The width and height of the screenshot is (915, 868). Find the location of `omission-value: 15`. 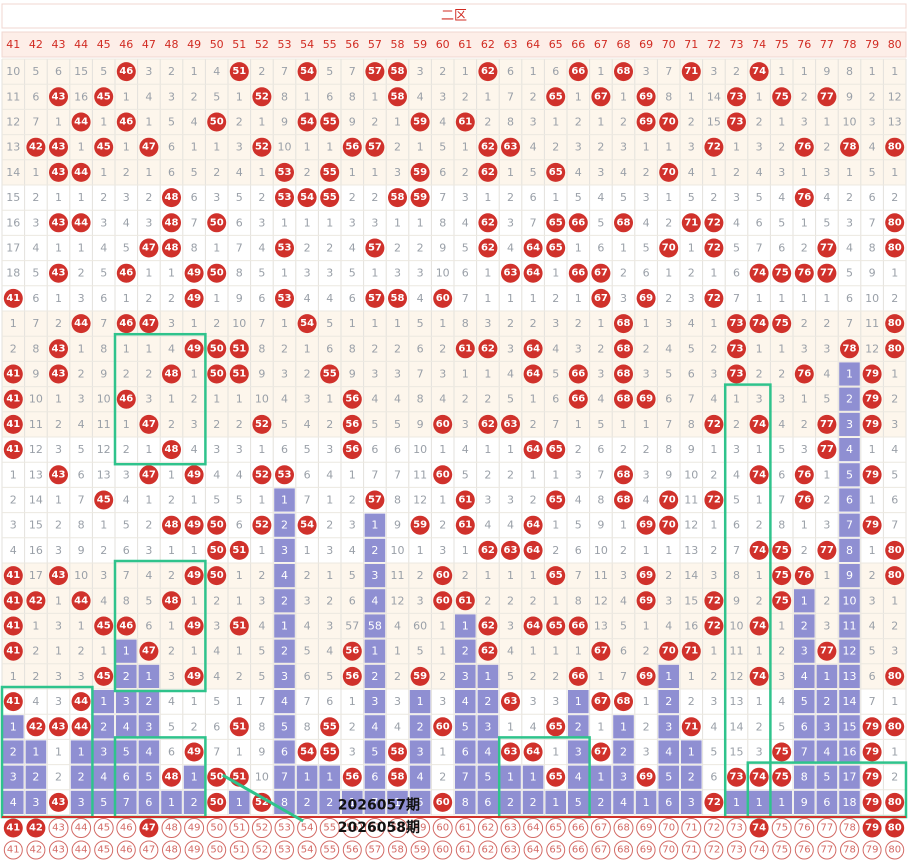

omission-value: 15 is located at coordinates (714, 122).